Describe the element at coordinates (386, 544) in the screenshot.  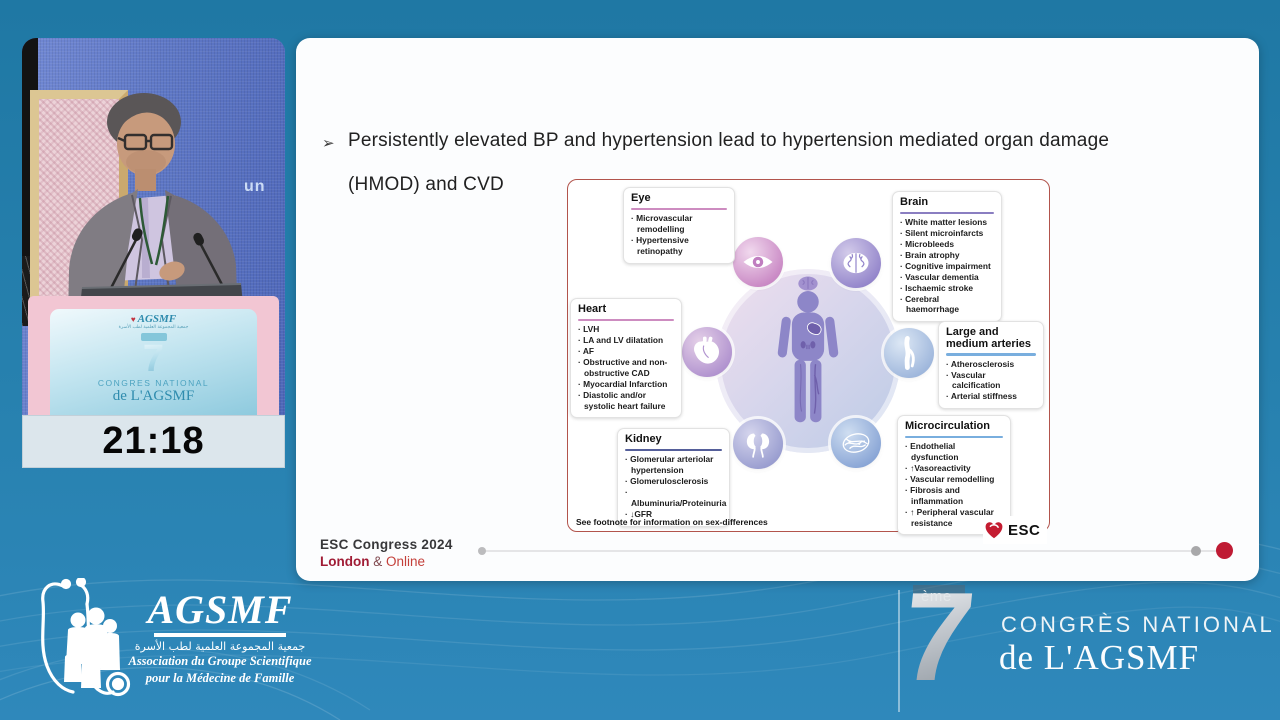
I see `slide-footer-congress: ESC Congress 2024` at that location.